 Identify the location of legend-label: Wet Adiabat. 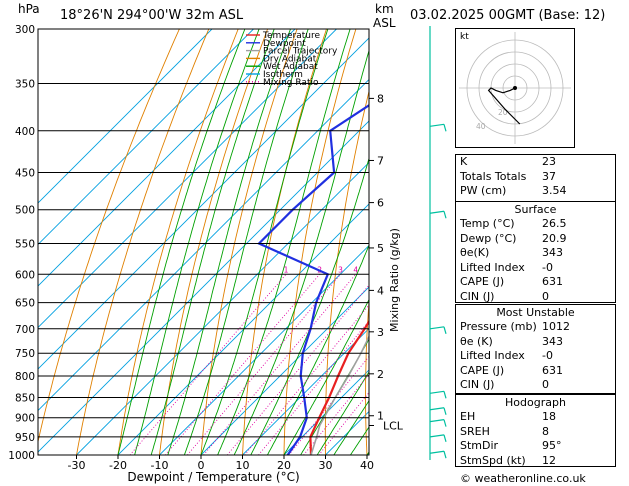
(290, 67).